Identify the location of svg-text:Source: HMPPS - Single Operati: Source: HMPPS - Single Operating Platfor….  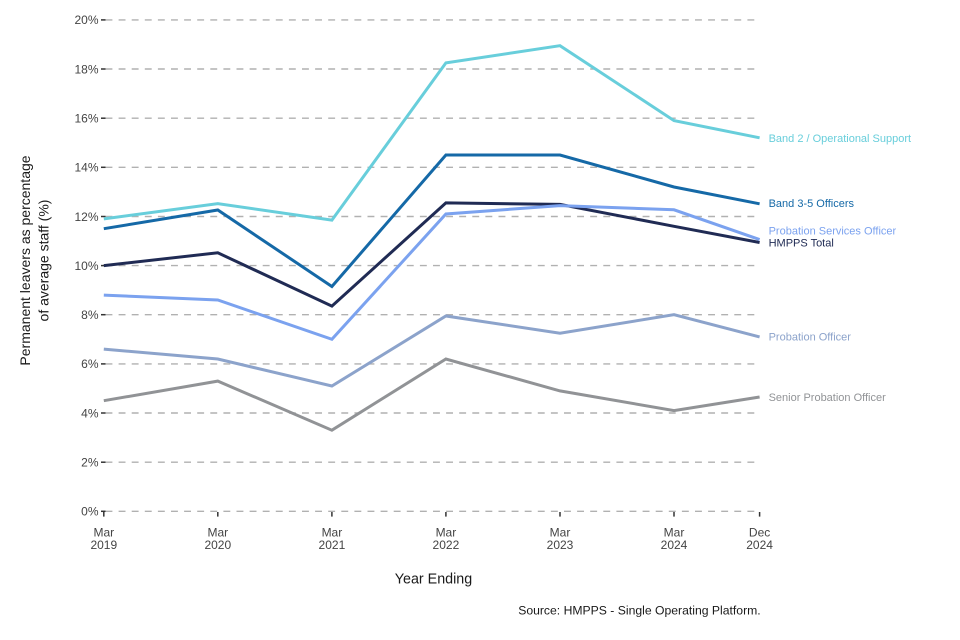
(639, 611).